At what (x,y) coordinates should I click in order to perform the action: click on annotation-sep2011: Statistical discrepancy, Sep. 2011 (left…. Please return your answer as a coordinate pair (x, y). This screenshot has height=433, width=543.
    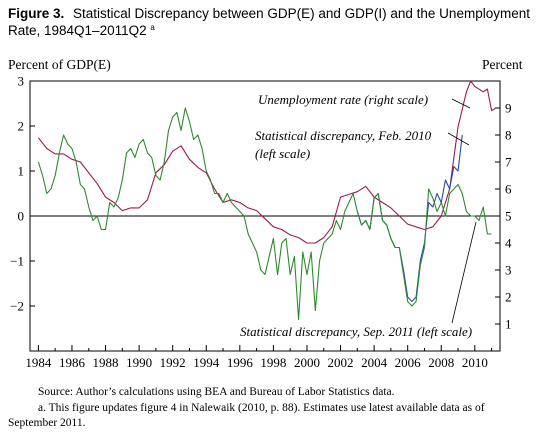
    Looking at the image, I should click on (358, 280).